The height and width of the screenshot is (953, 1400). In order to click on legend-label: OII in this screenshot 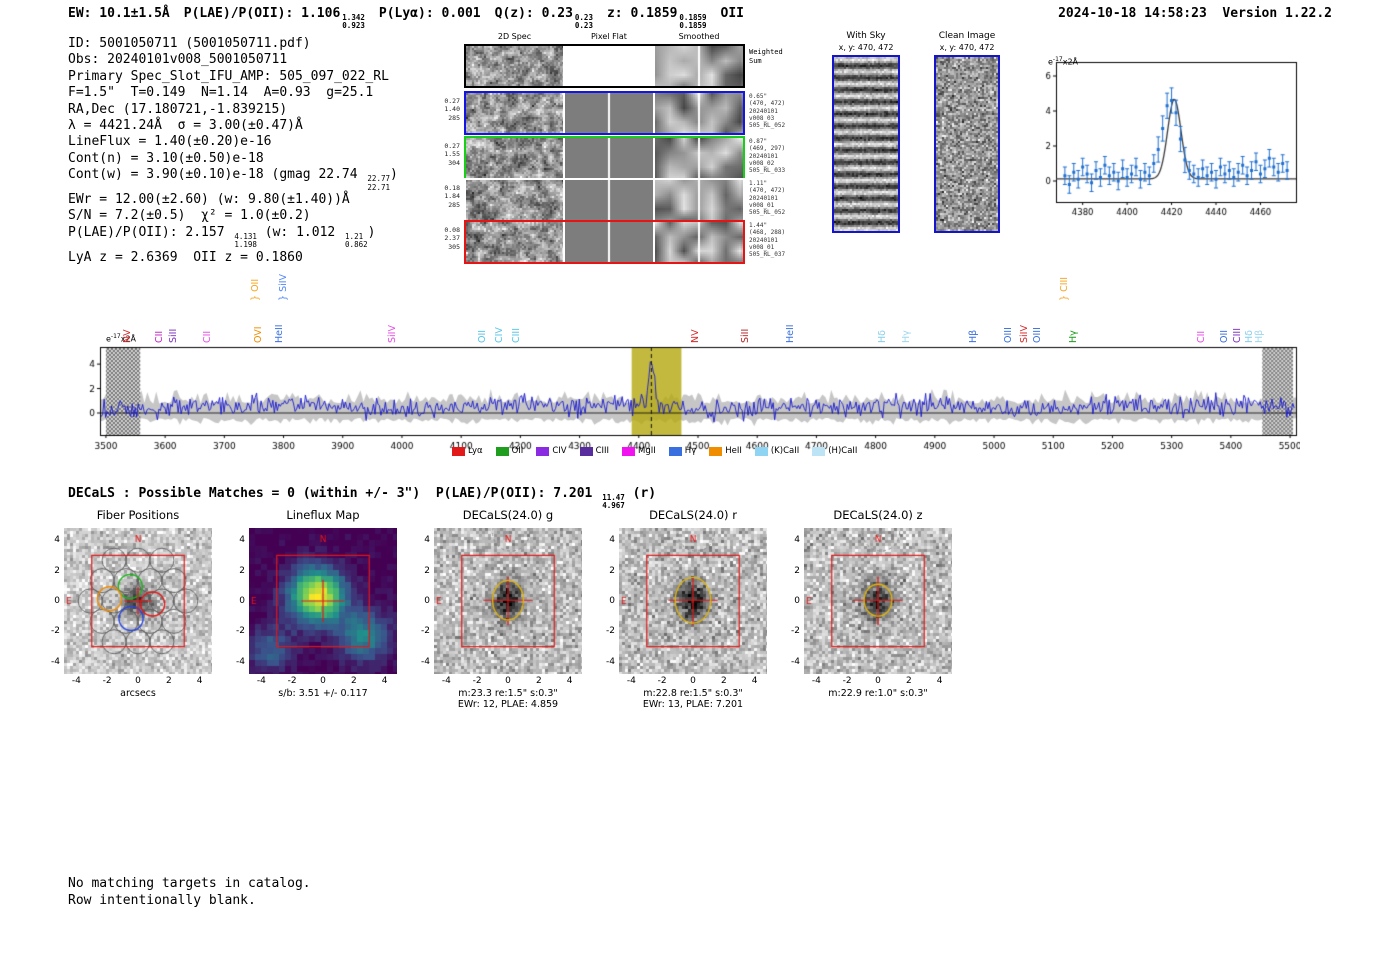, I will do `click(517, 451)`.